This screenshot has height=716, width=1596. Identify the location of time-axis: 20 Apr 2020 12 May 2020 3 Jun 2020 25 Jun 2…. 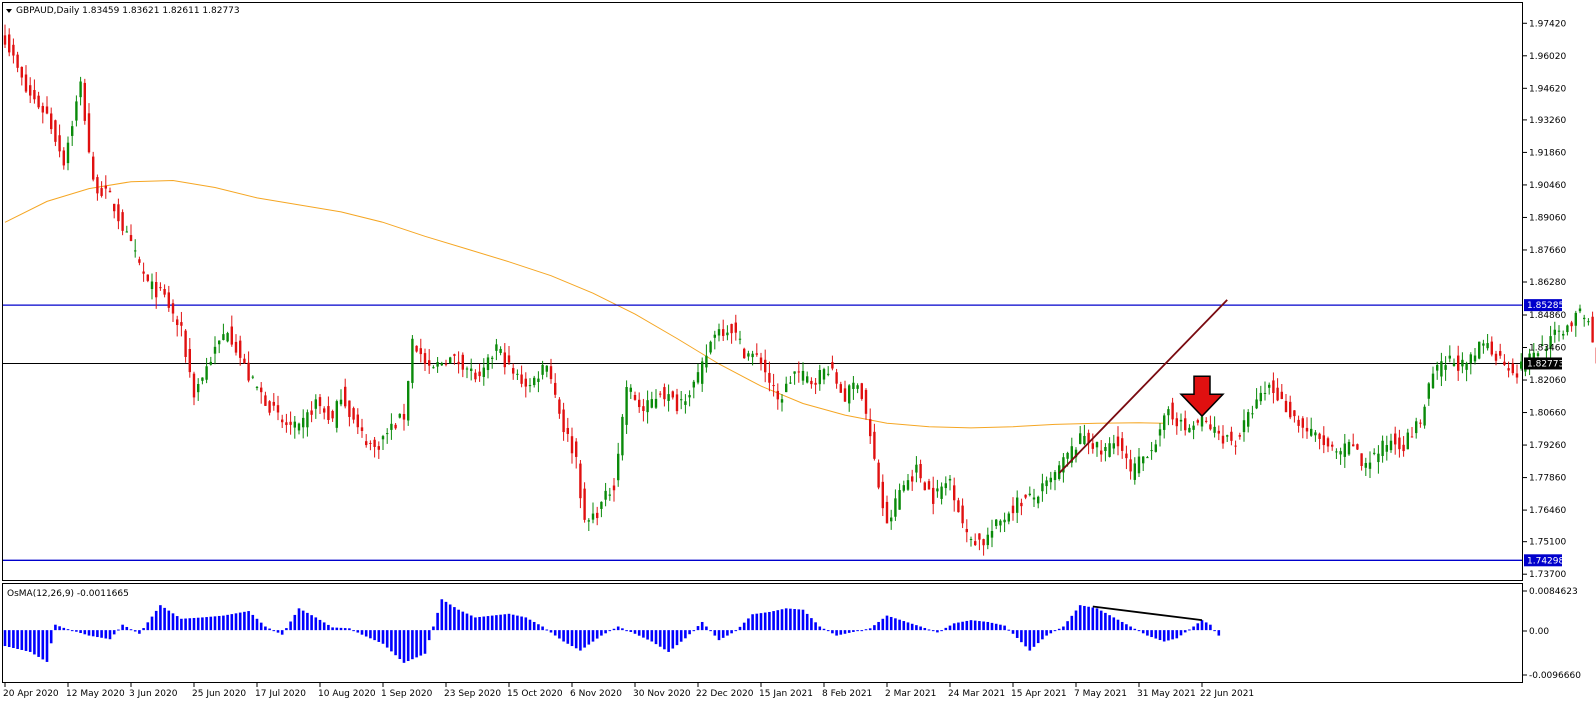
(628, 691).